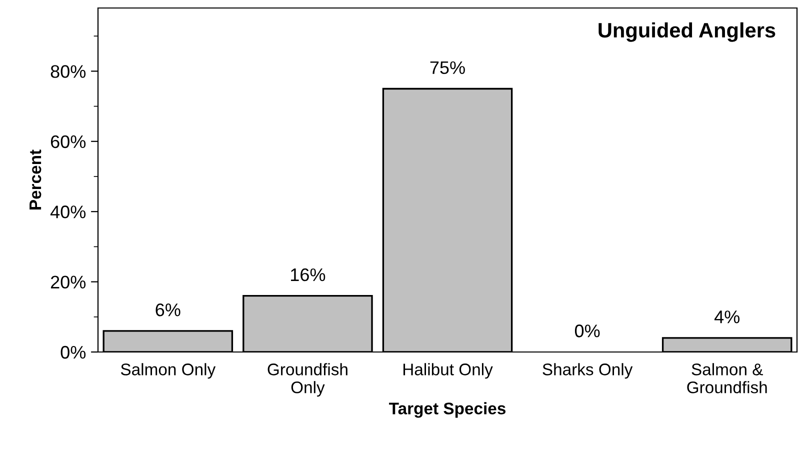  What do you see at coordinates (727, 317) in the screenshot?
I see `data-label: 4%` at bounding box center [727, 317].